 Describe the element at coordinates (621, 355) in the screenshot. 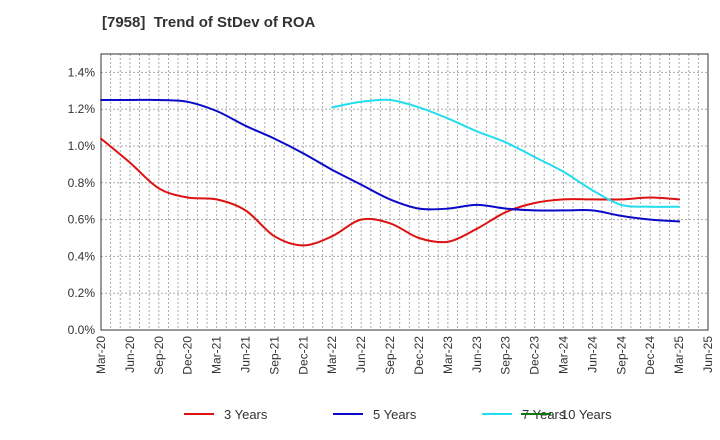

I see `x-tick-label: Sep-24` at that location.